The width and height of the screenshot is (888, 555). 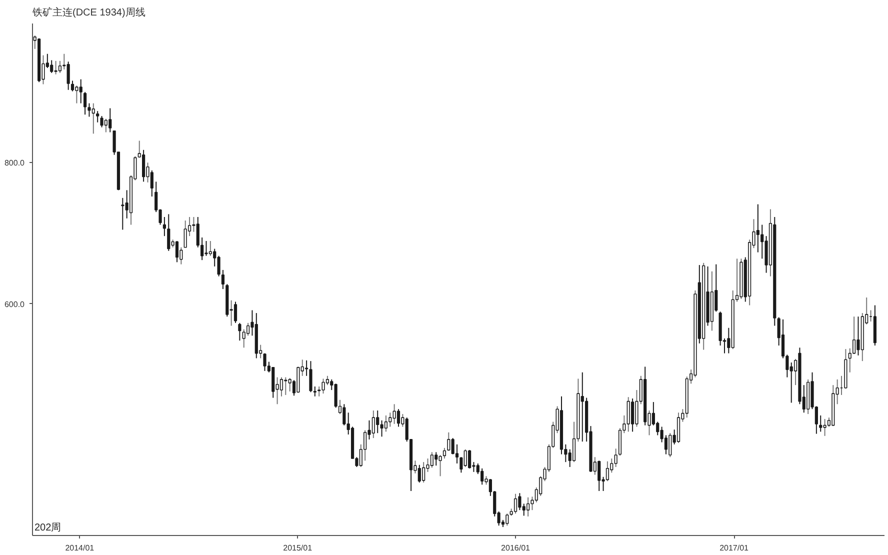 What do you see at coordinates (735, 548) in the screenshot?
I see `x-tick-label: 2017/01` at bounding box center [735, 548].